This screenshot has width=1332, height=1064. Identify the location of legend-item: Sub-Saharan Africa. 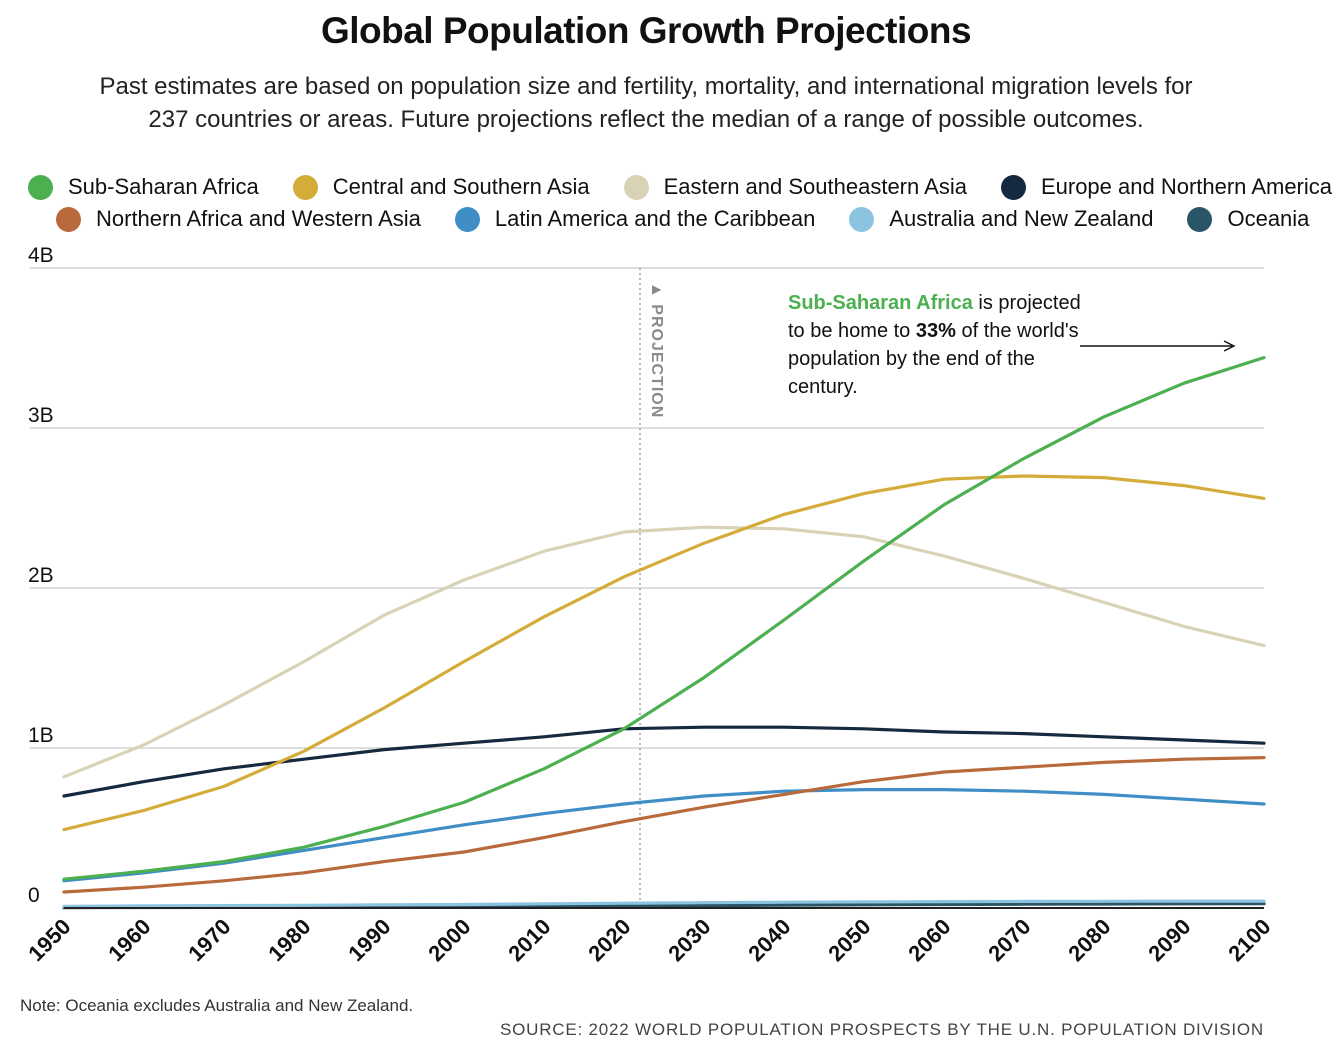
(143, 187).